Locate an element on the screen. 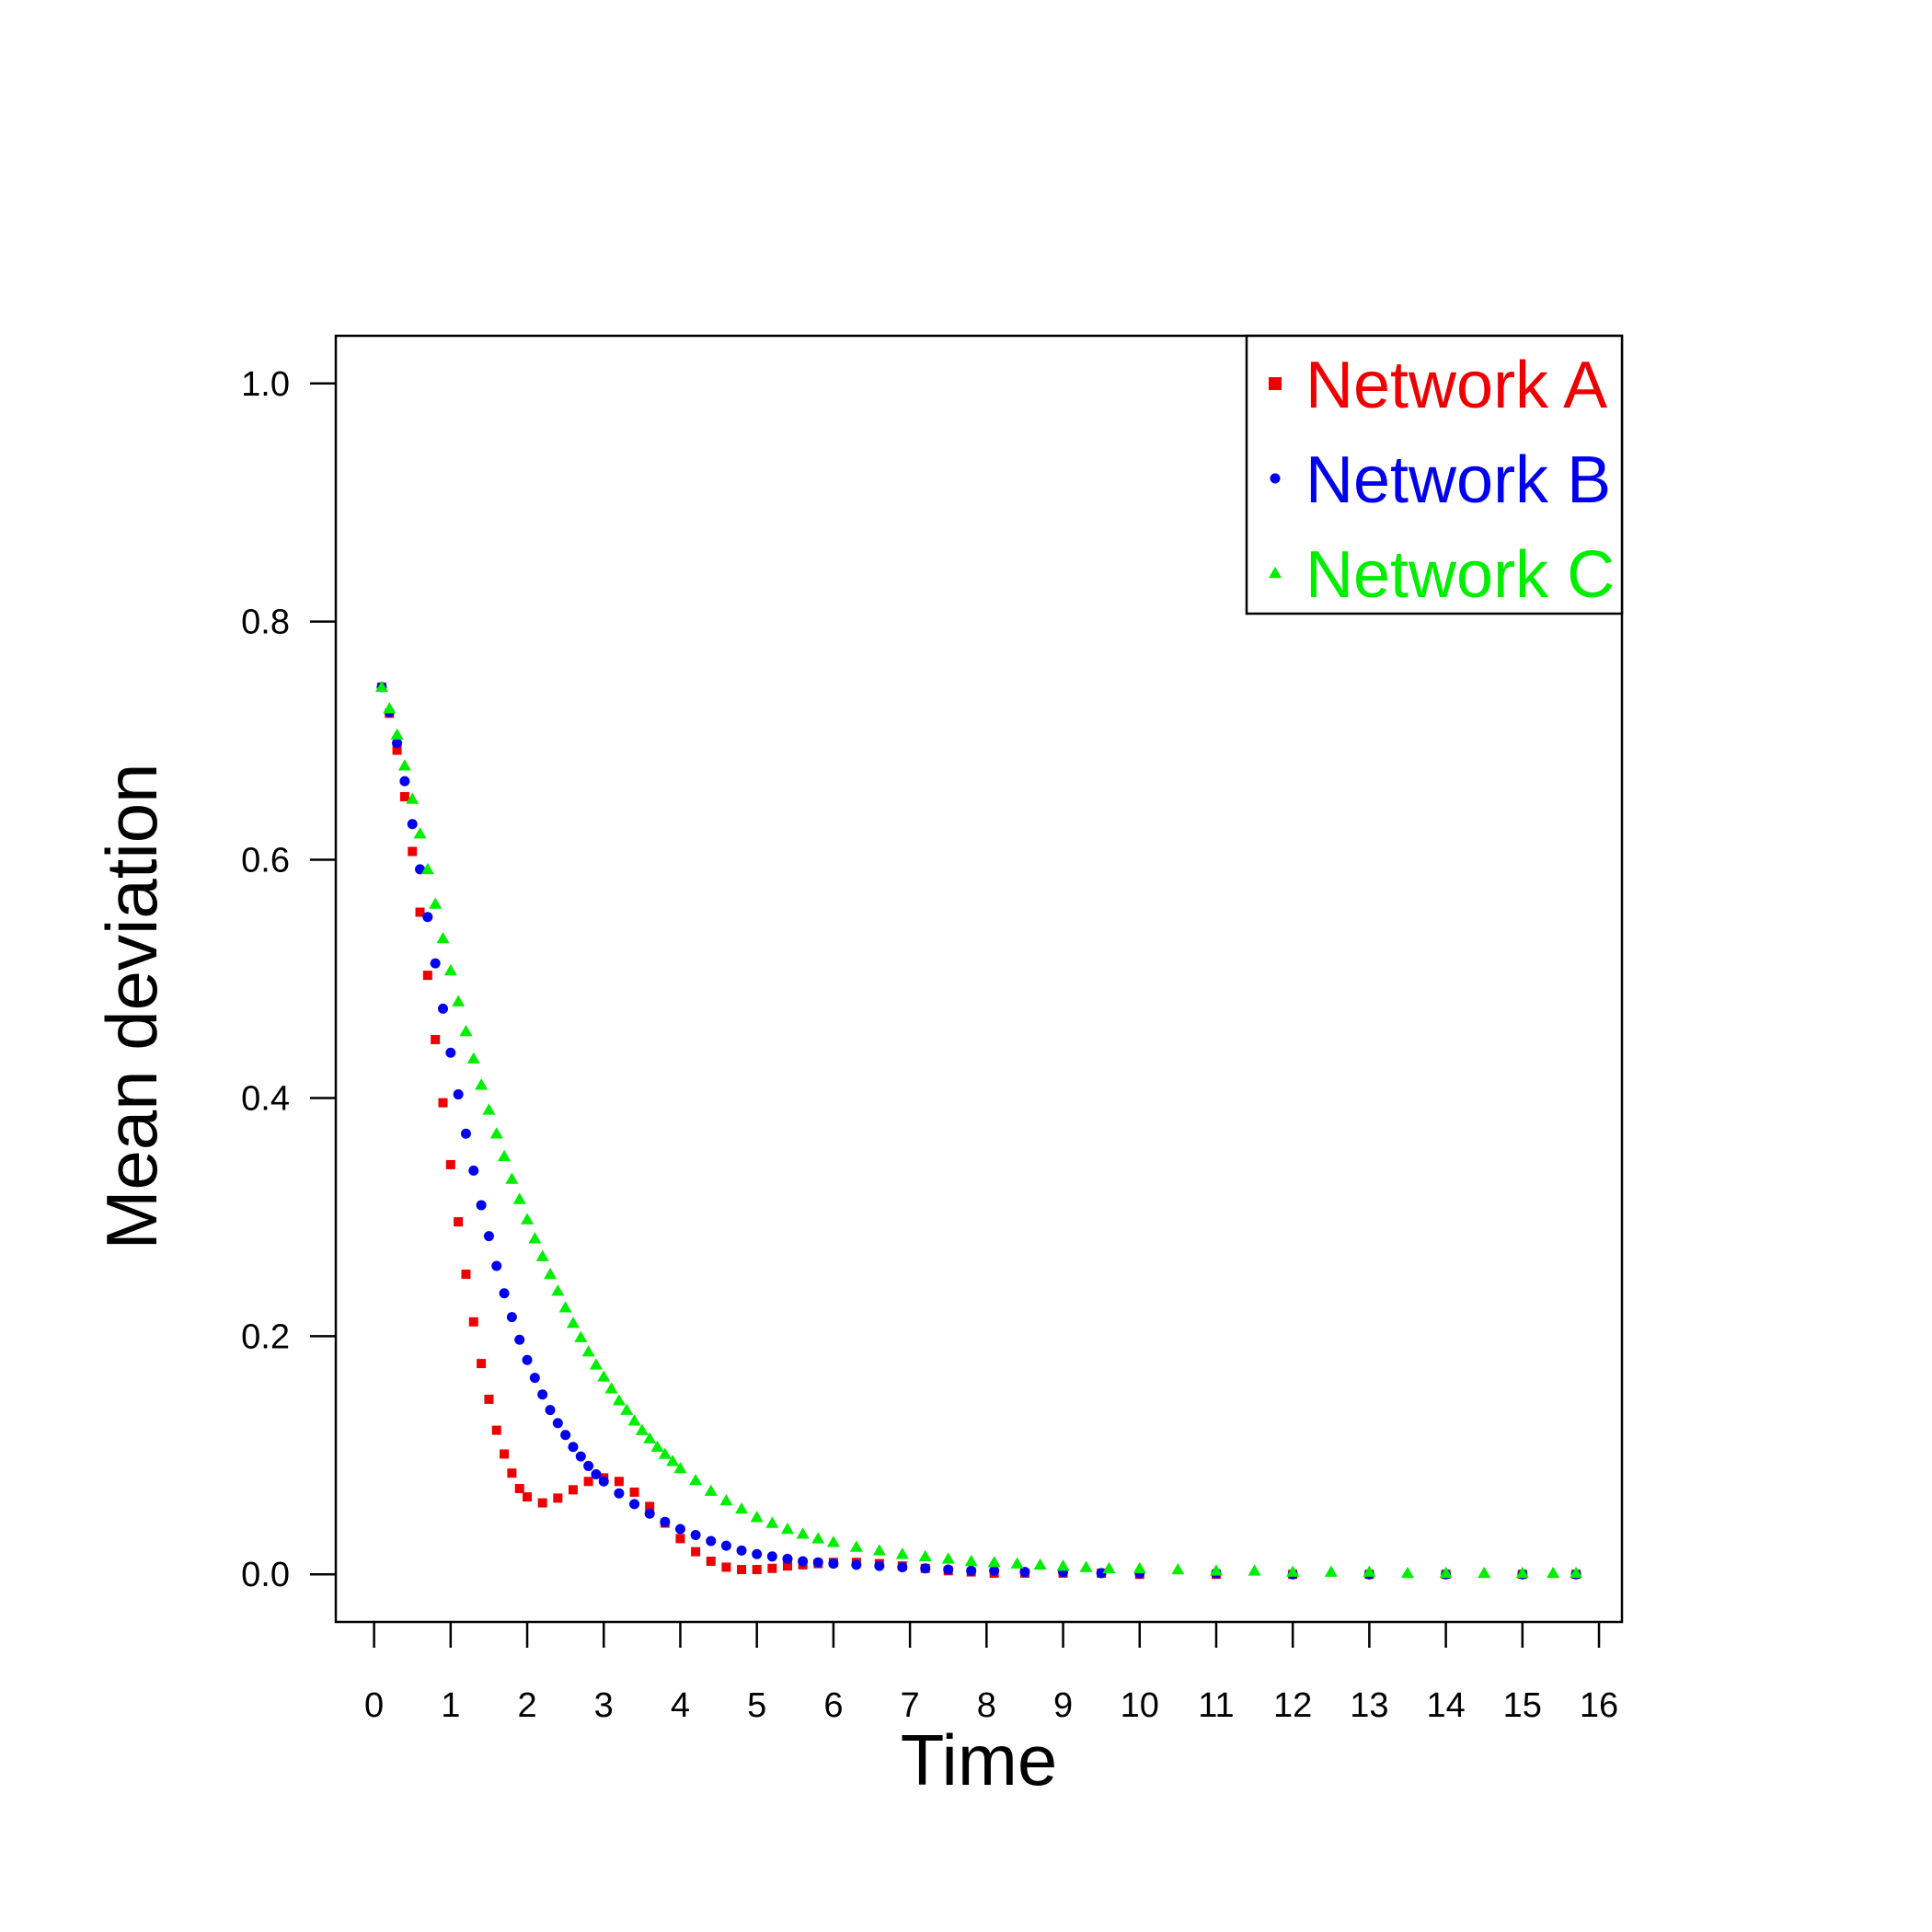  x-tick-label: 10 is located at coordinates (1140, 1705).